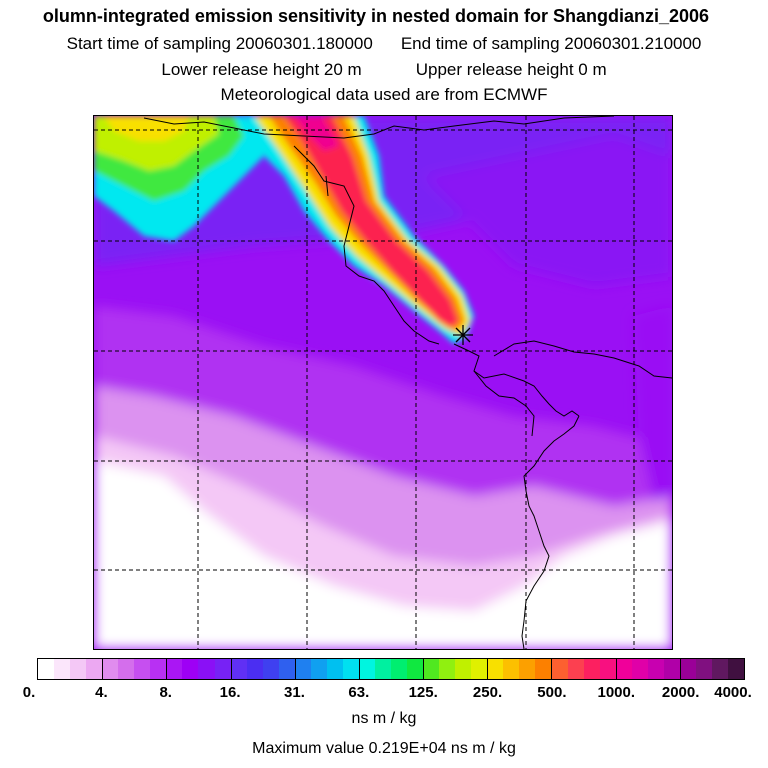 This screenshot has height=768, width=768. I want to click on colorbar-tick-label: 31., so click(294, 692).